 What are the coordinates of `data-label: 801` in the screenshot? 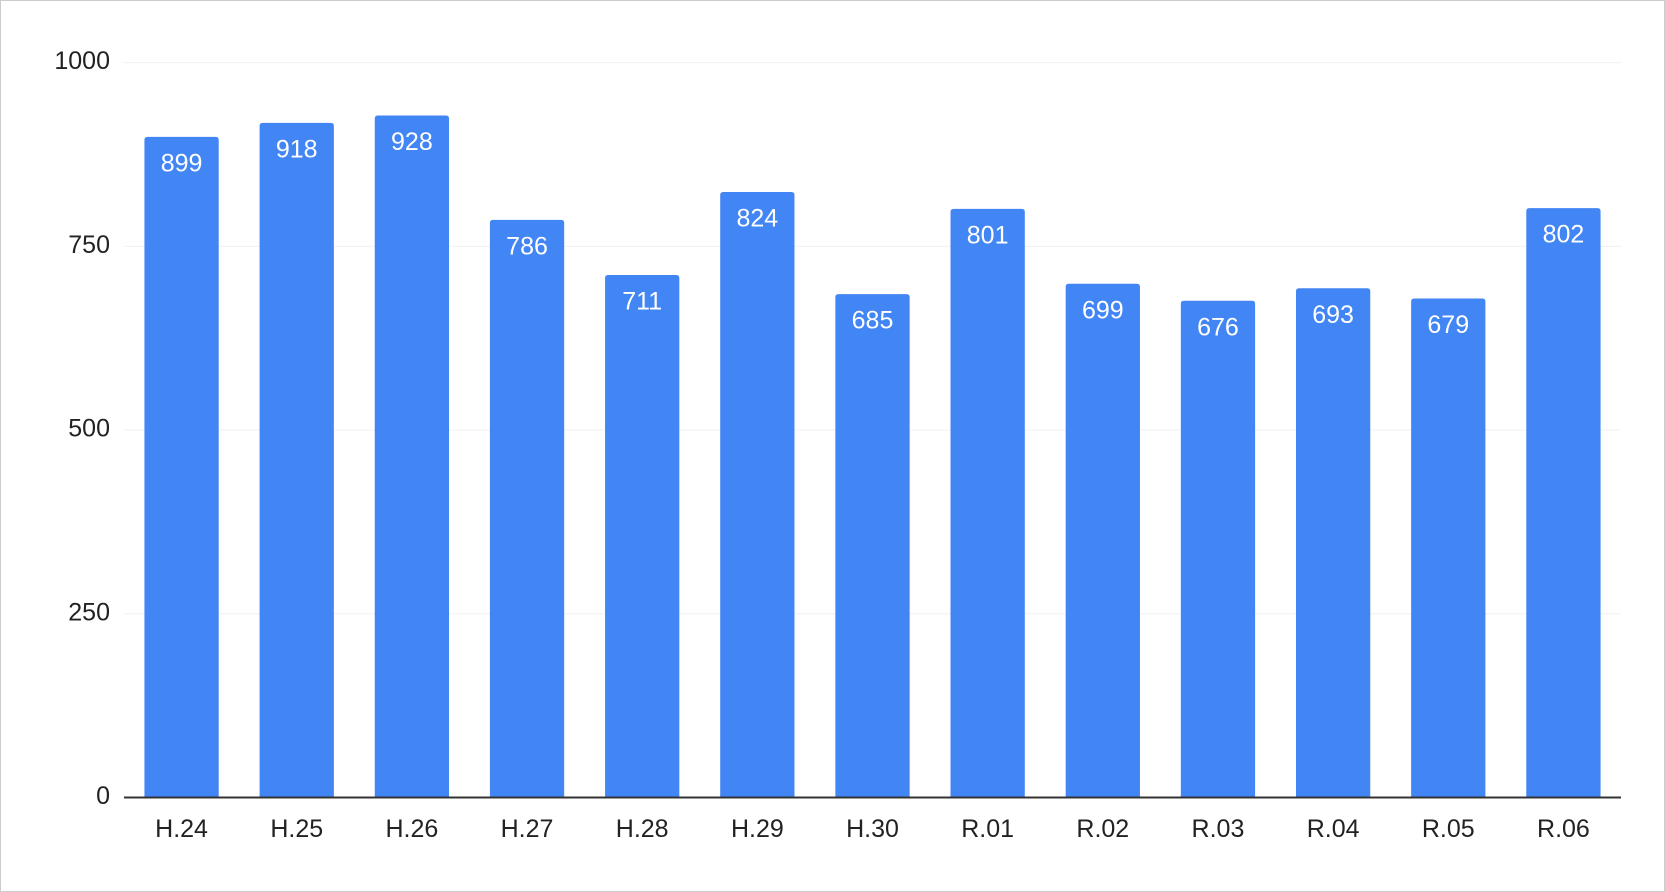 It's located at (988, 235).